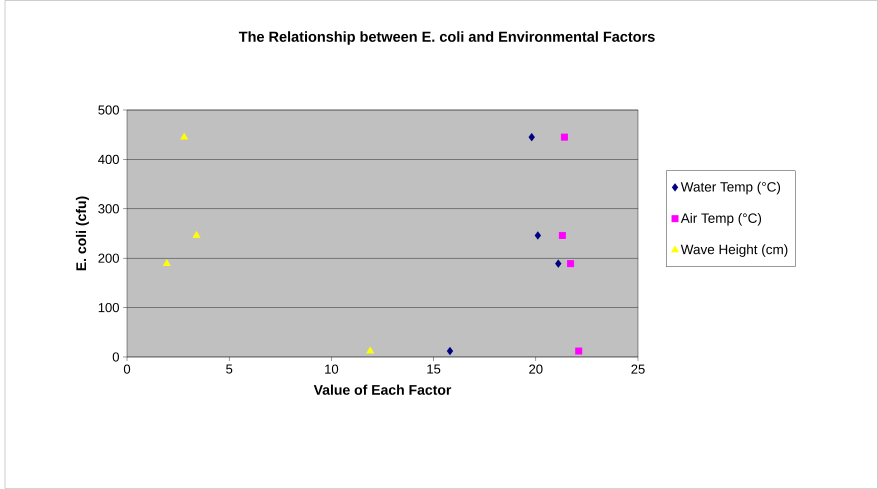 The height and width of the screenshot is (489, 878). I want to click on y-tick-label: 300, so click(108, 209).